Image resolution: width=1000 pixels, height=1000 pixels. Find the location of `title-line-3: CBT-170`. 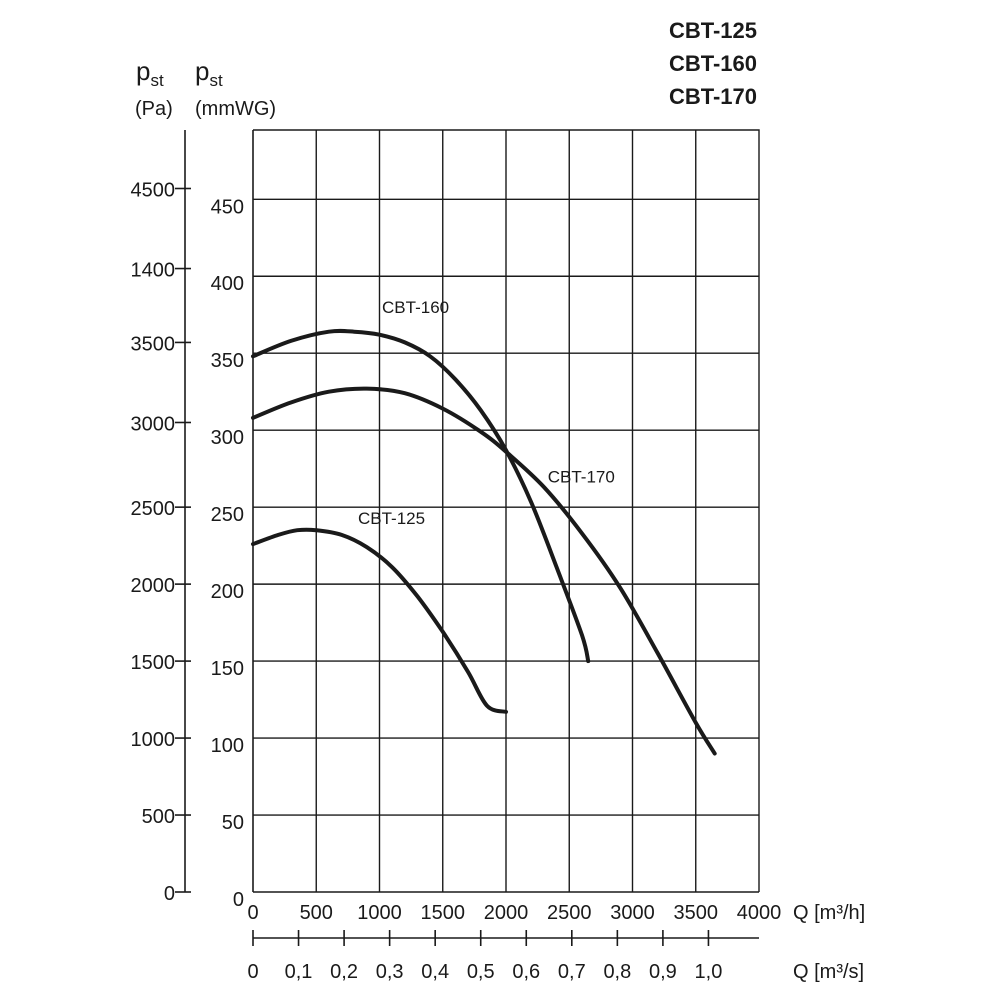

title-line-3: CBT-170 is located at coordinates (713, 96).